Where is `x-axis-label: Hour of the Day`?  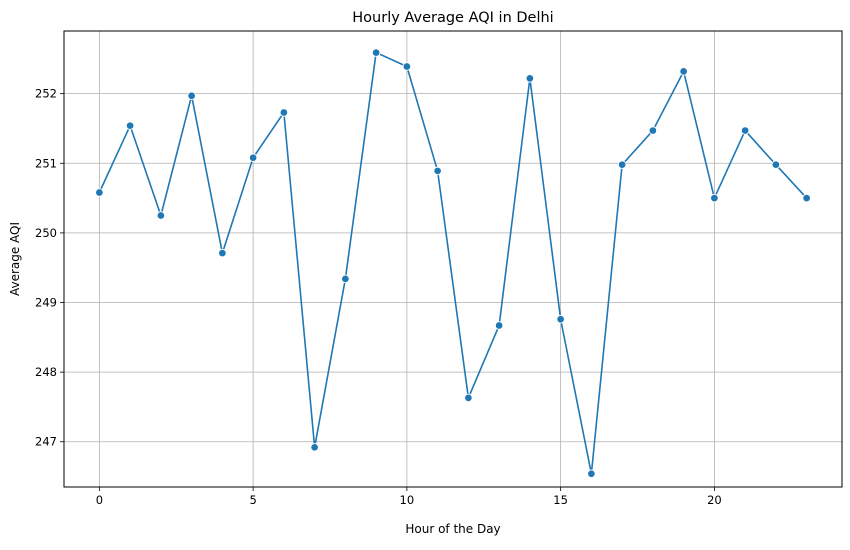
x-axis-label: Hour of the Day is located at coordinates (452, 529).